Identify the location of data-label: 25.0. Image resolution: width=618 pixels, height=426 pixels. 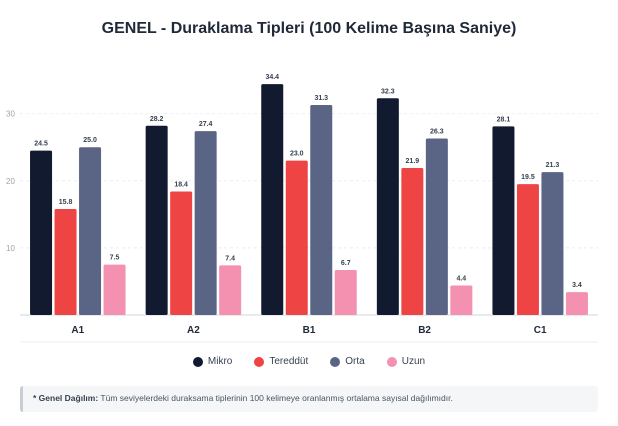
(90, 140).